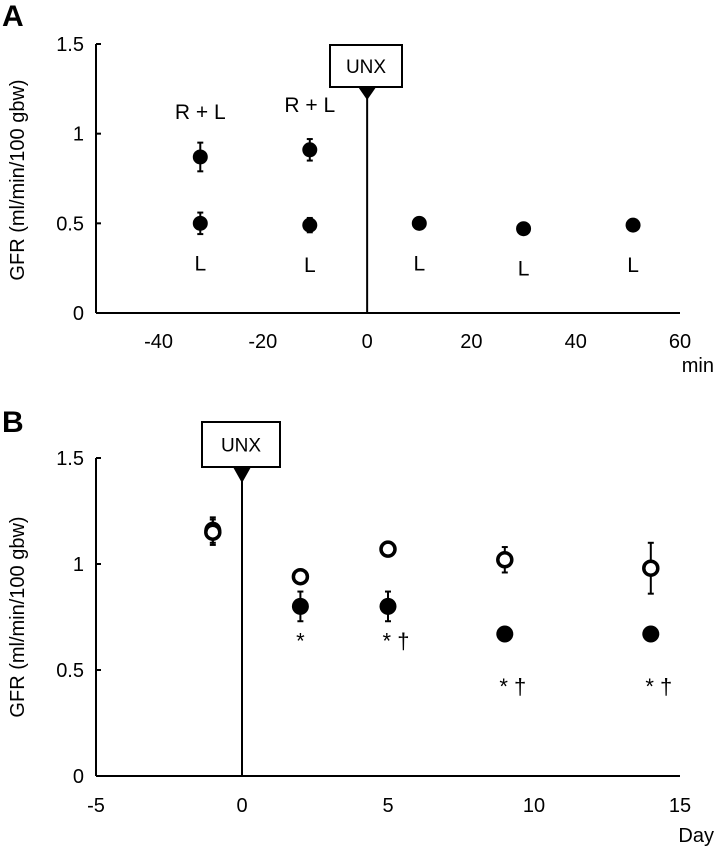  What do you see at coordinates (96, 806) in the screenshot?
I see `x-tick-label: -5` at bounding box center [96, 806].